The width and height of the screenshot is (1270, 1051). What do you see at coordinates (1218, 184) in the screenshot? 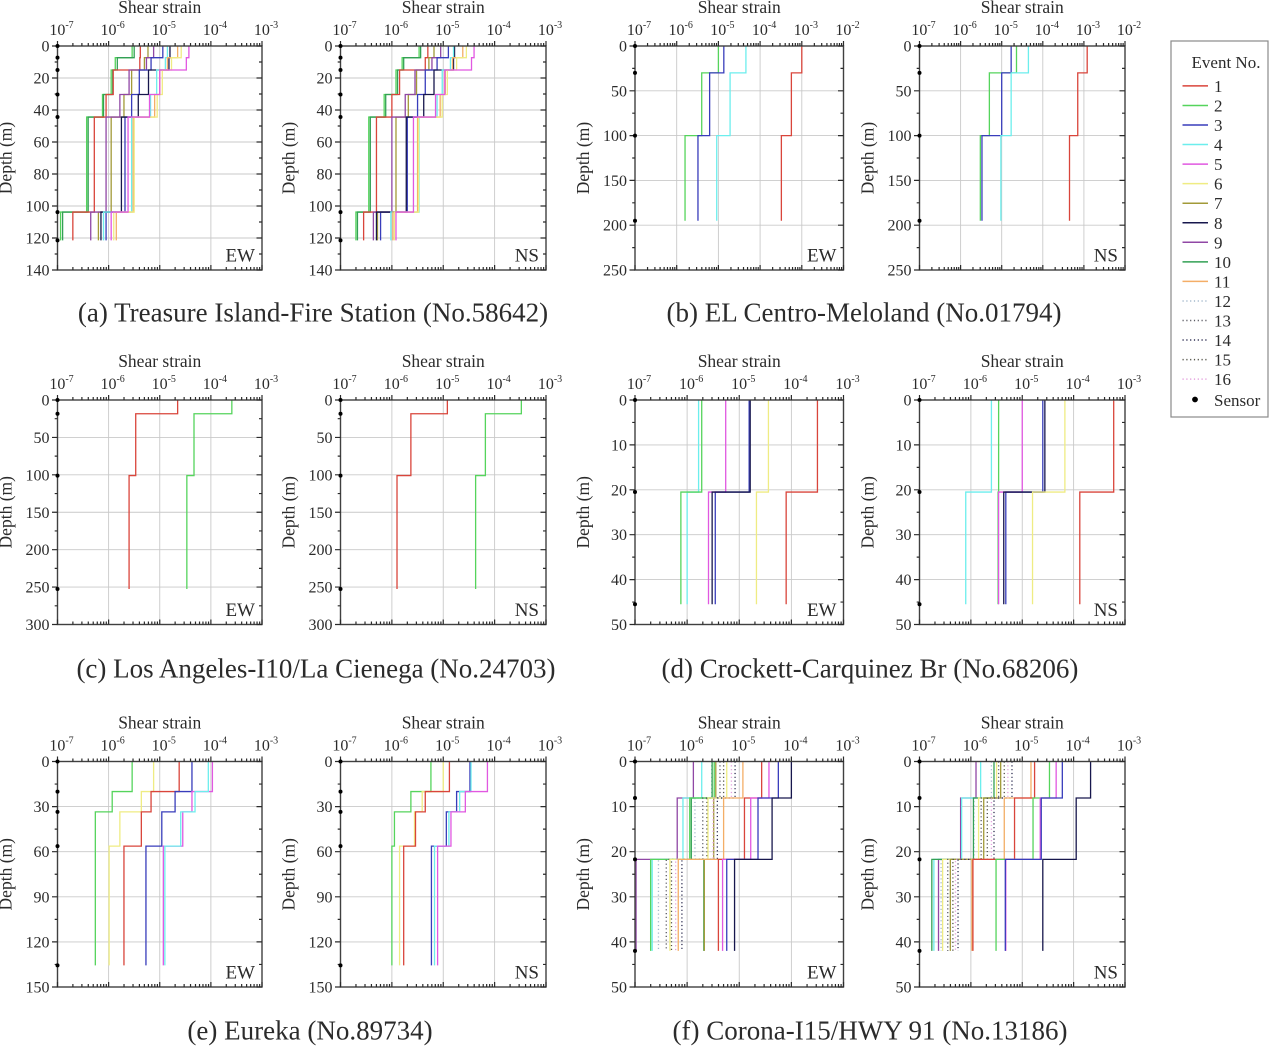
I see `svg-text: 6` at bounding box center [1218, 184].